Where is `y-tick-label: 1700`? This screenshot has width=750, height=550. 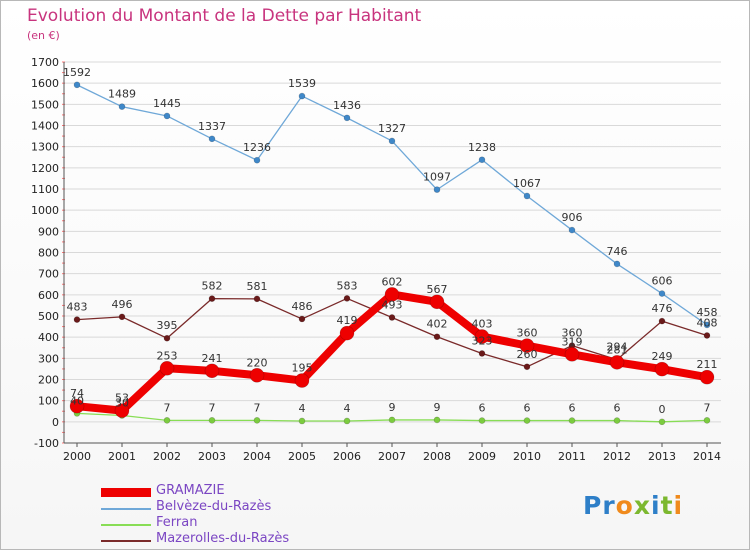 y-tick-label: 1700 is located at coordinates (45, 62).